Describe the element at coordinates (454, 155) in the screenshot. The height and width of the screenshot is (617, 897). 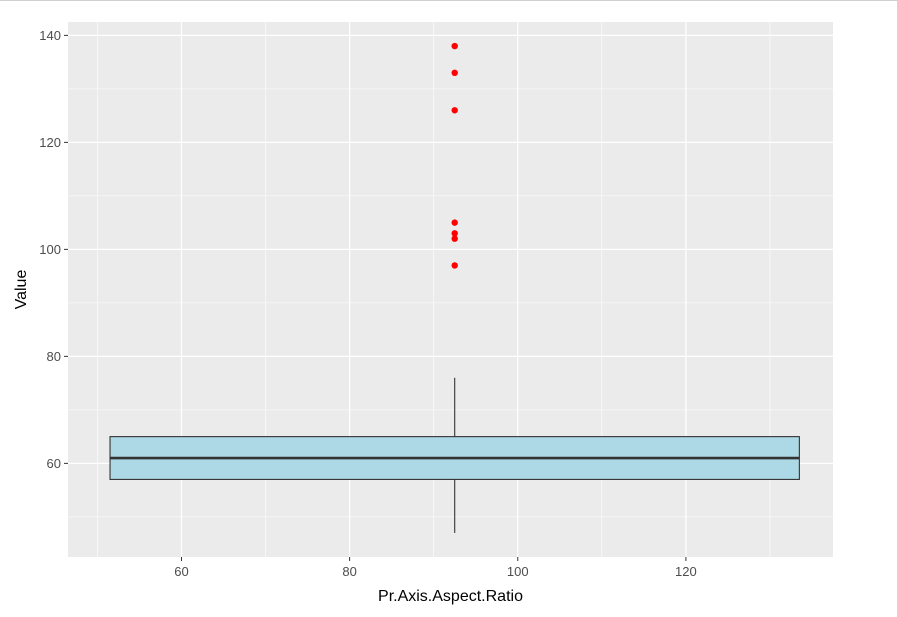
I see `outlier-points` at that location.